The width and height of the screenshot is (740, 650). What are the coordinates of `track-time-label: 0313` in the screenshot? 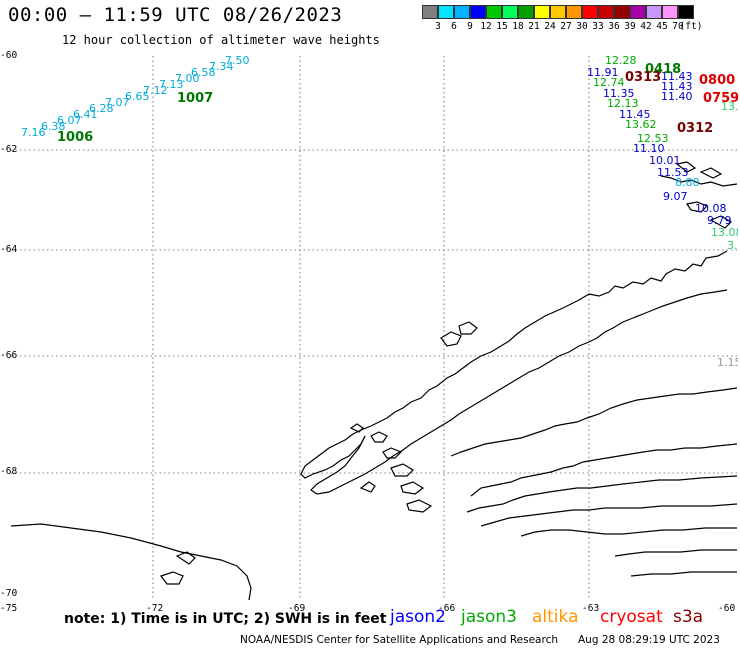 It's located at (643, 77).